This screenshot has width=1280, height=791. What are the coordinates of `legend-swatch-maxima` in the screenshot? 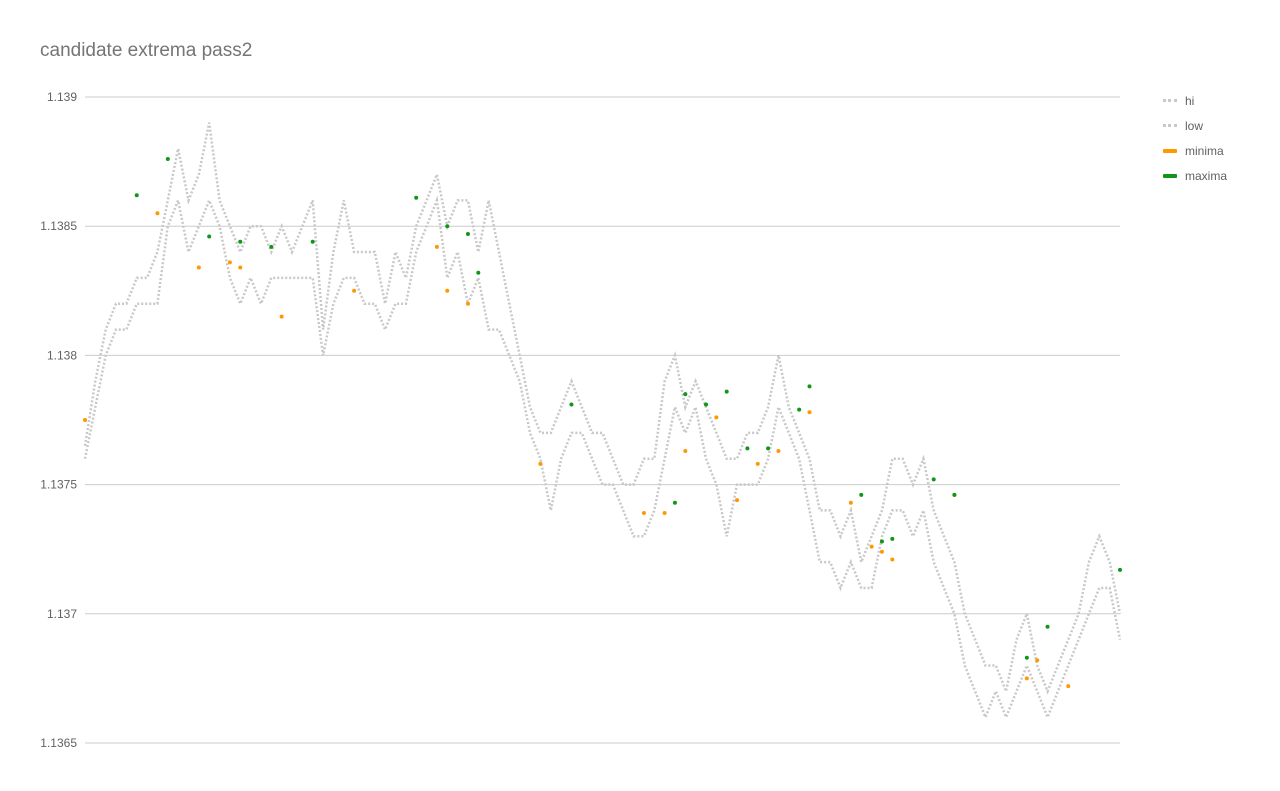 It's located at (1170, 175).